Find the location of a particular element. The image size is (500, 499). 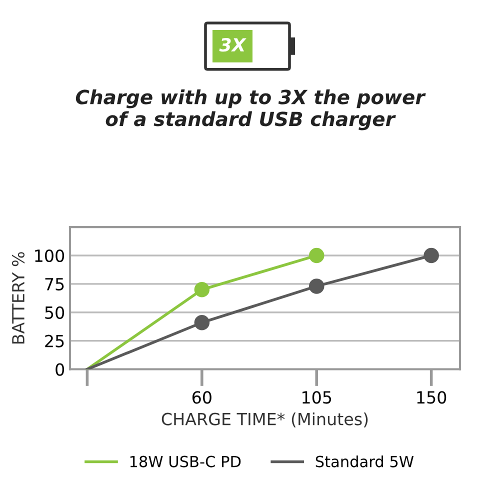

legend-label: Standard 5W is located at coordinates (365, 461).